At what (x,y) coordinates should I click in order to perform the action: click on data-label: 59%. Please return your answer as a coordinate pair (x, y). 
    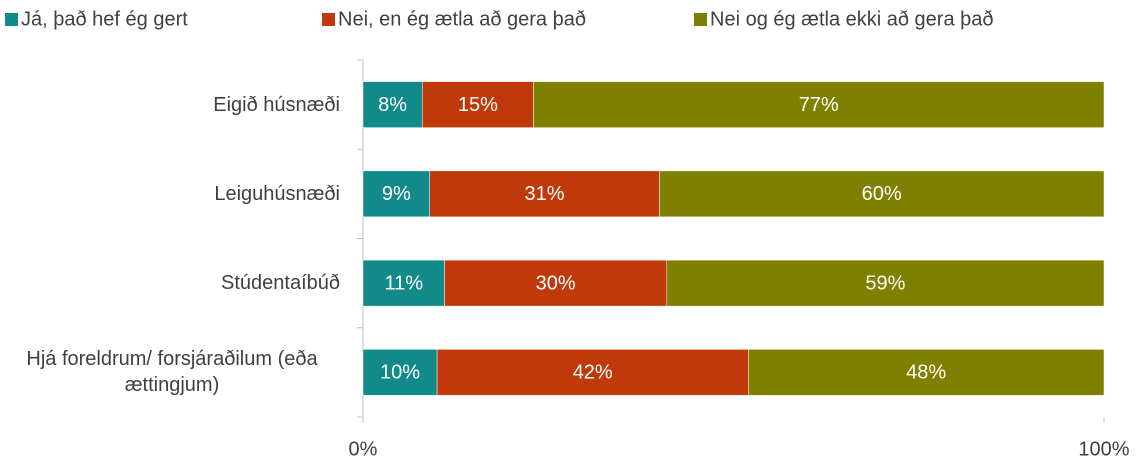
    Looking at the image, I should click on (885, 283).